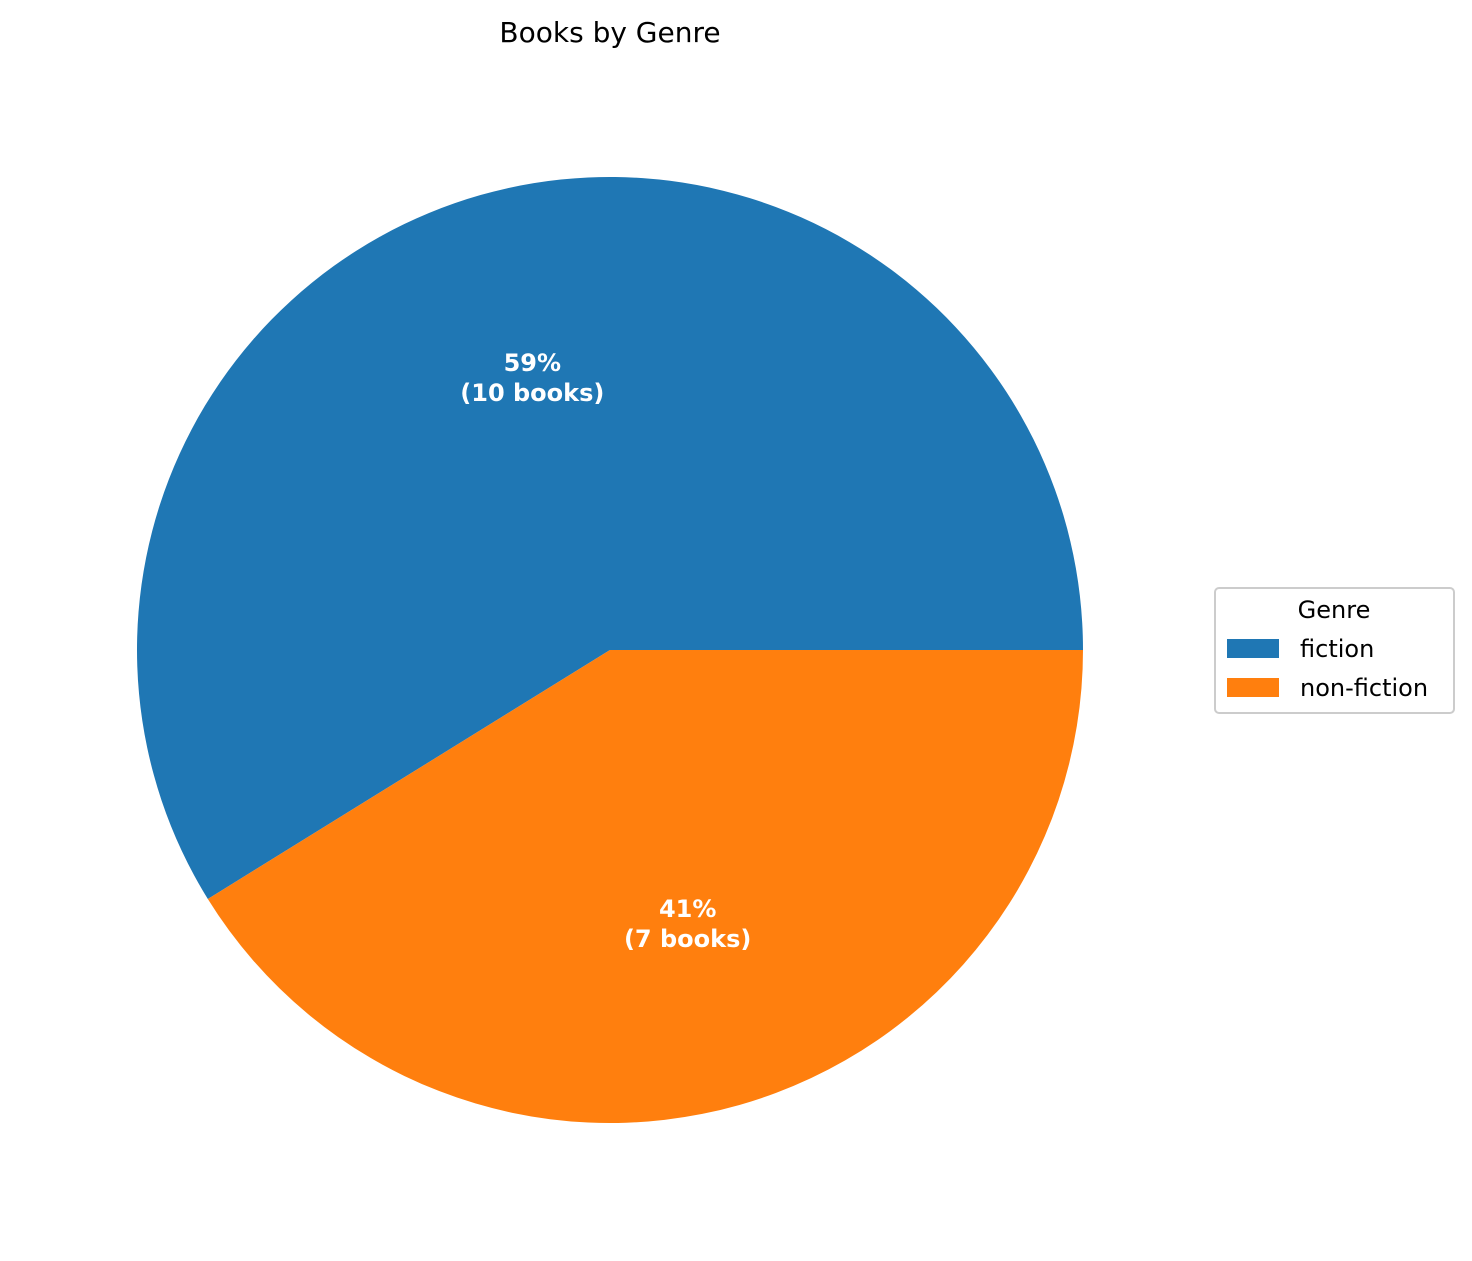 The image size is (1472, 1261). I want to click on legend-swatch-non-fiction, so click(1253, 687).